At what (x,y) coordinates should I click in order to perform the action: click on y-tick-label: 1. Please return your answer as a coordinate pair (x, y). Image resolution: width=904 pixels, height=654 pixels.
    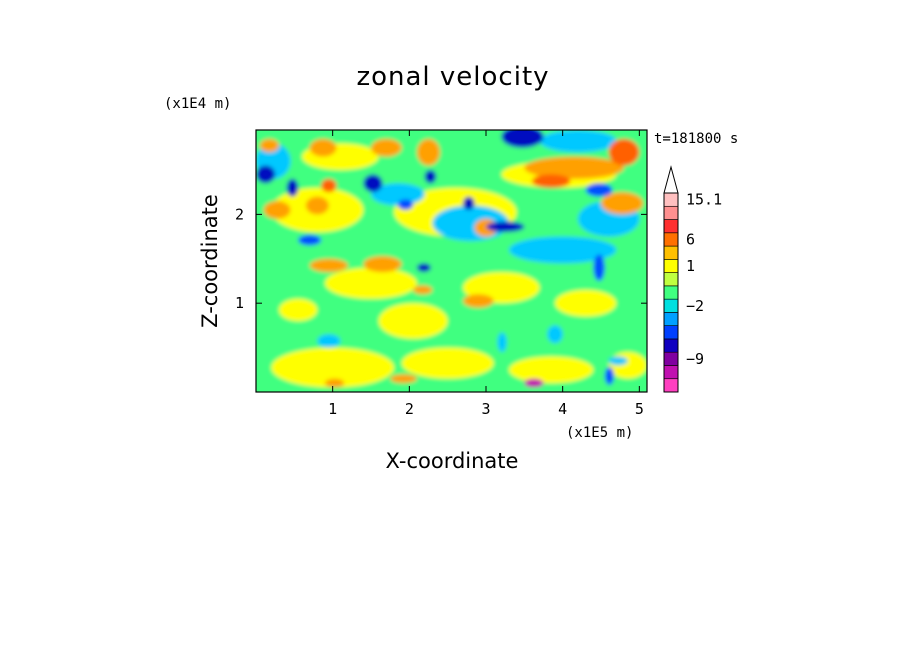
    Looking at the image, I should click on (239, 303).